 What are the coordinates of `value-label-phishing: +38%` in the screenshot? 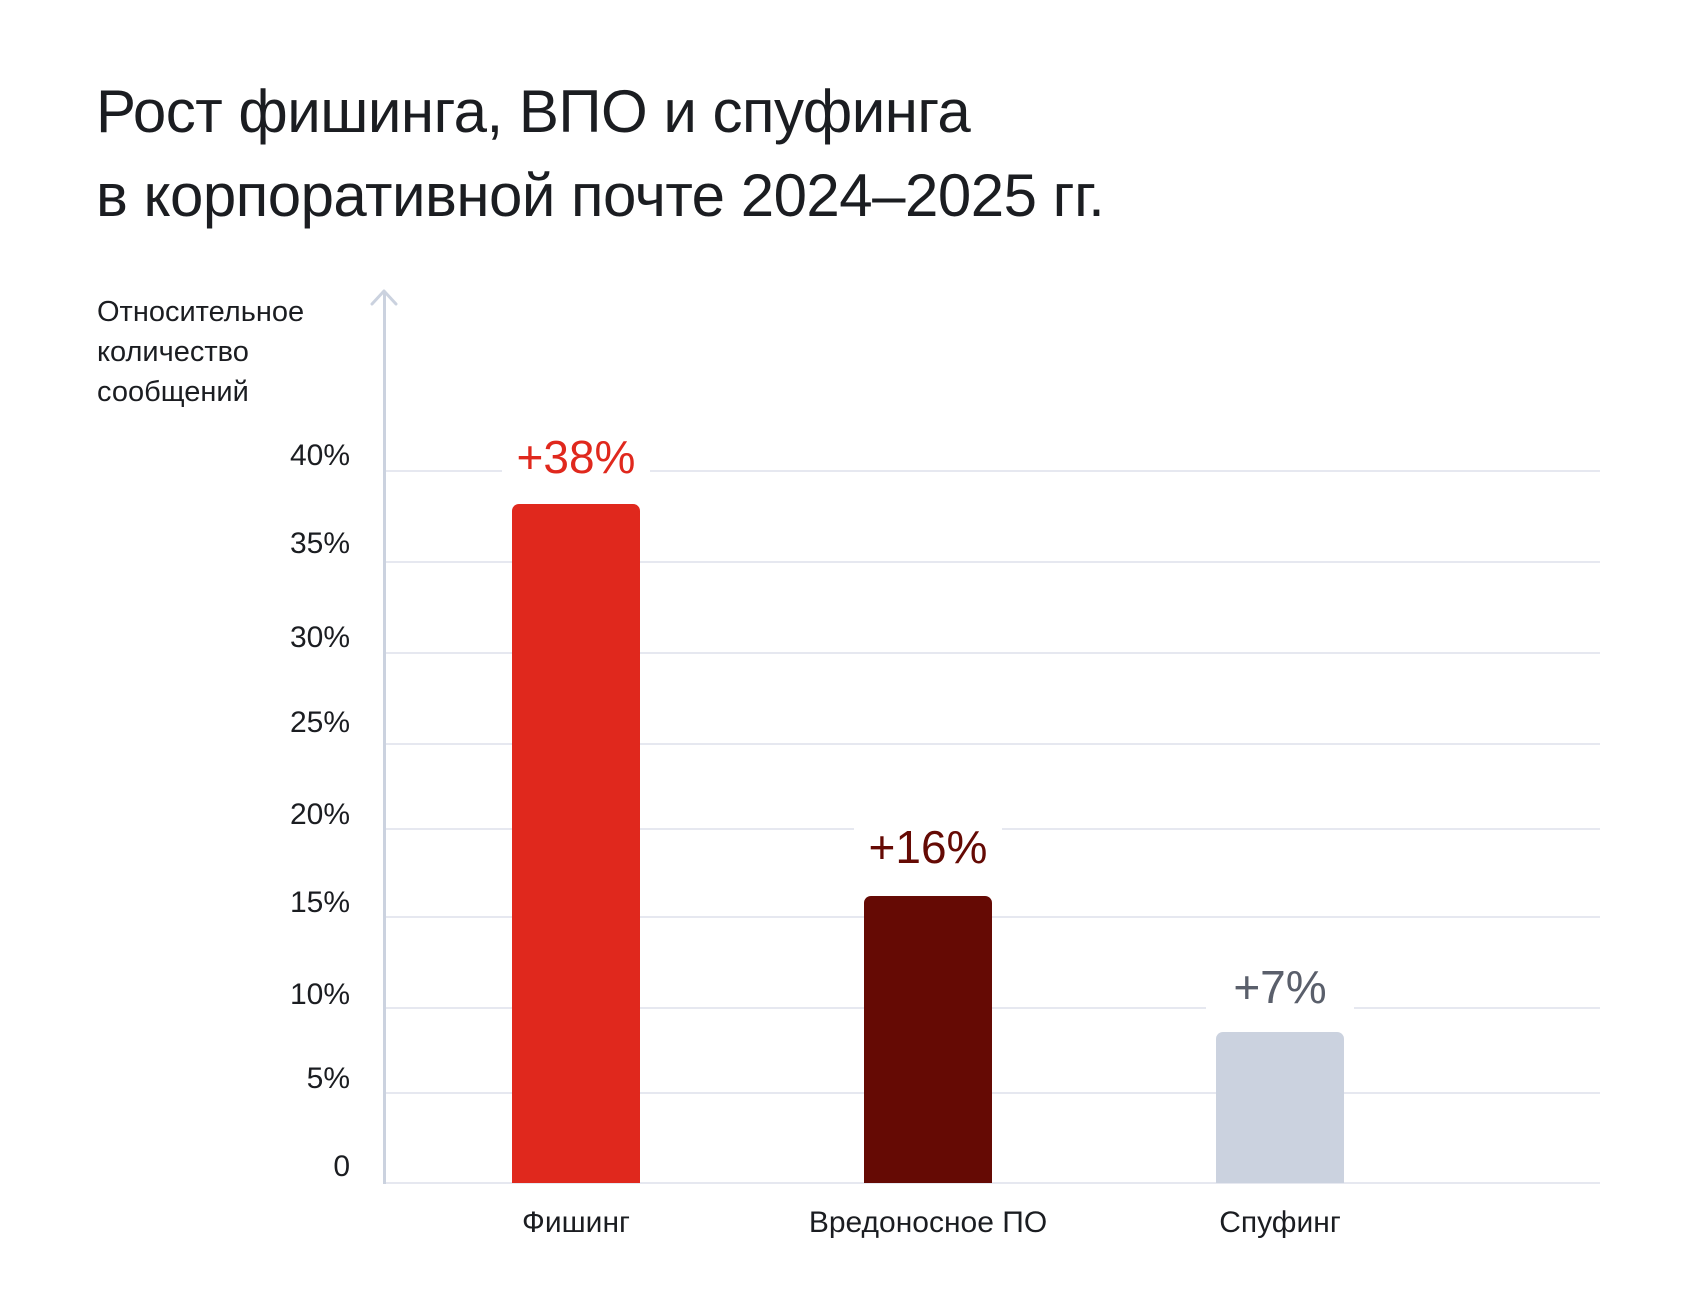 It's located at (576, 457).